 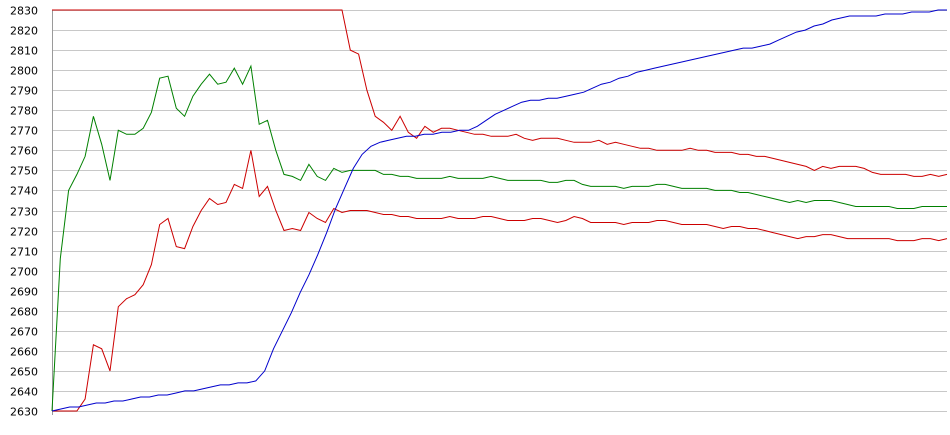 What do you see at coordinates (24, 392) in the screenshot?
I see `y-tick-label: 2640` at bounding box center [24, 392].